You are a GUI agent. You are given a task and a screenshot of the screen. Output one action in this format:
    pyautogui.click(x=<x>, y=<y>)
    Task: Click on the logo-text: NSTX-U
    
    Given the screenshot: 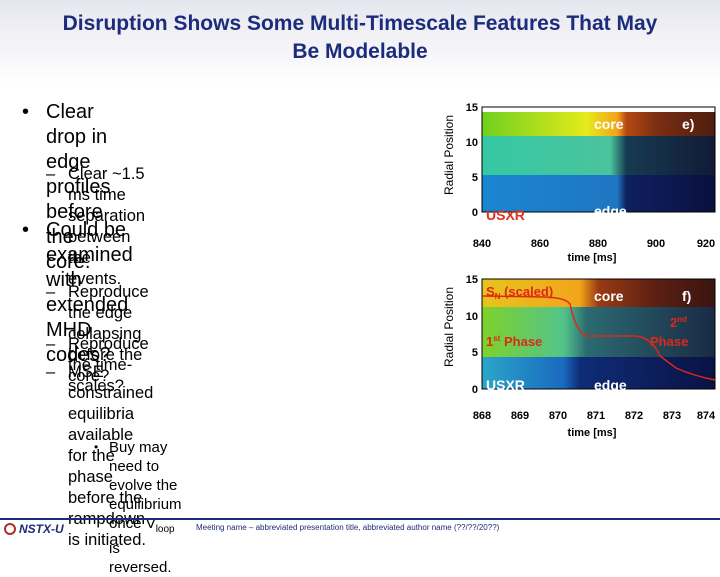 What is the action you would take?
    pyautogui.click(x=41, y=529)
    